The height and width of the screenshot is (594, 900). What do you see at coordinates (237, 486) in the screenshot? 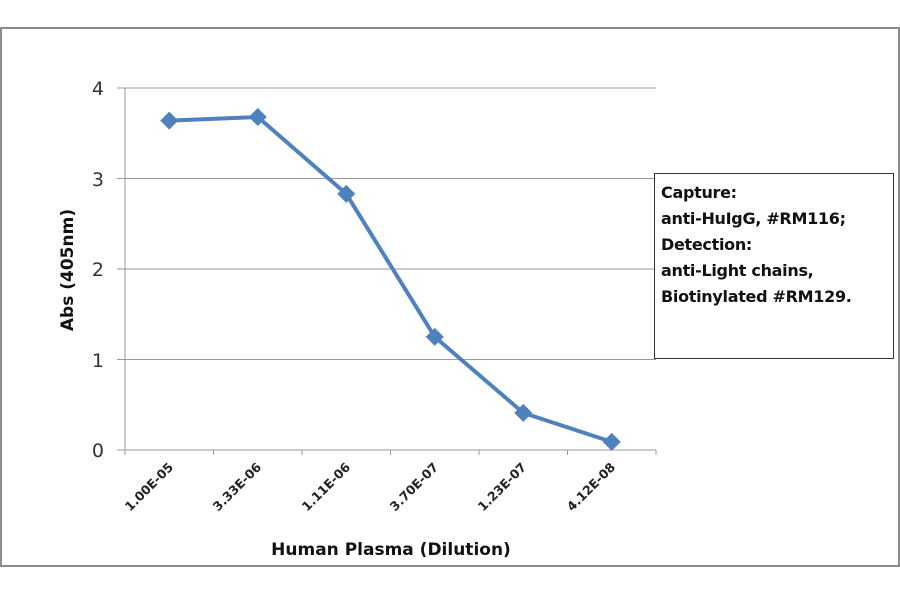
I see `x-tick-1: 3.33E-06` at bounding box center [237, 486].